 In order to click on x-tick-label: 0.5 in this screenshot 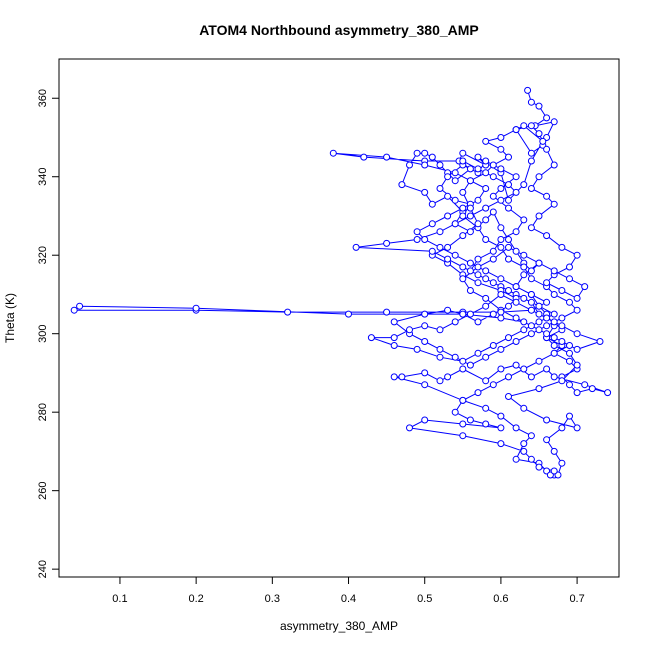, I will do `click(424, 599)`.